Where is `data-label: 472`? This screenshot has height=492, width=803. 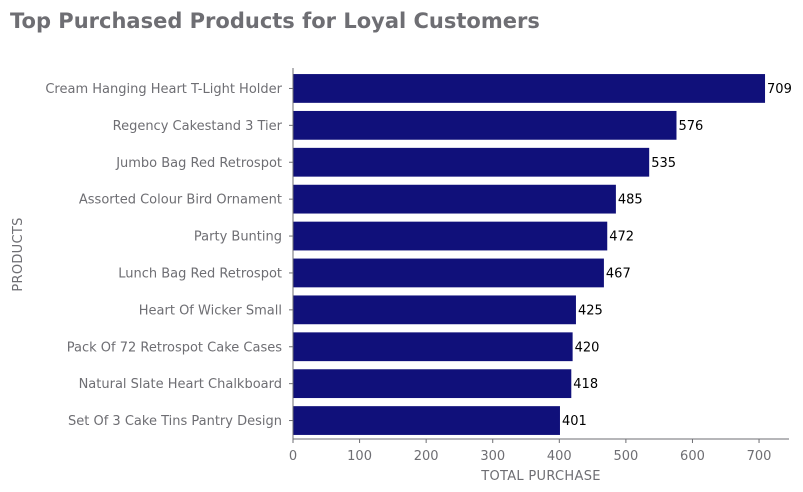 data-label: 472 is located at coordinates (621, 237).